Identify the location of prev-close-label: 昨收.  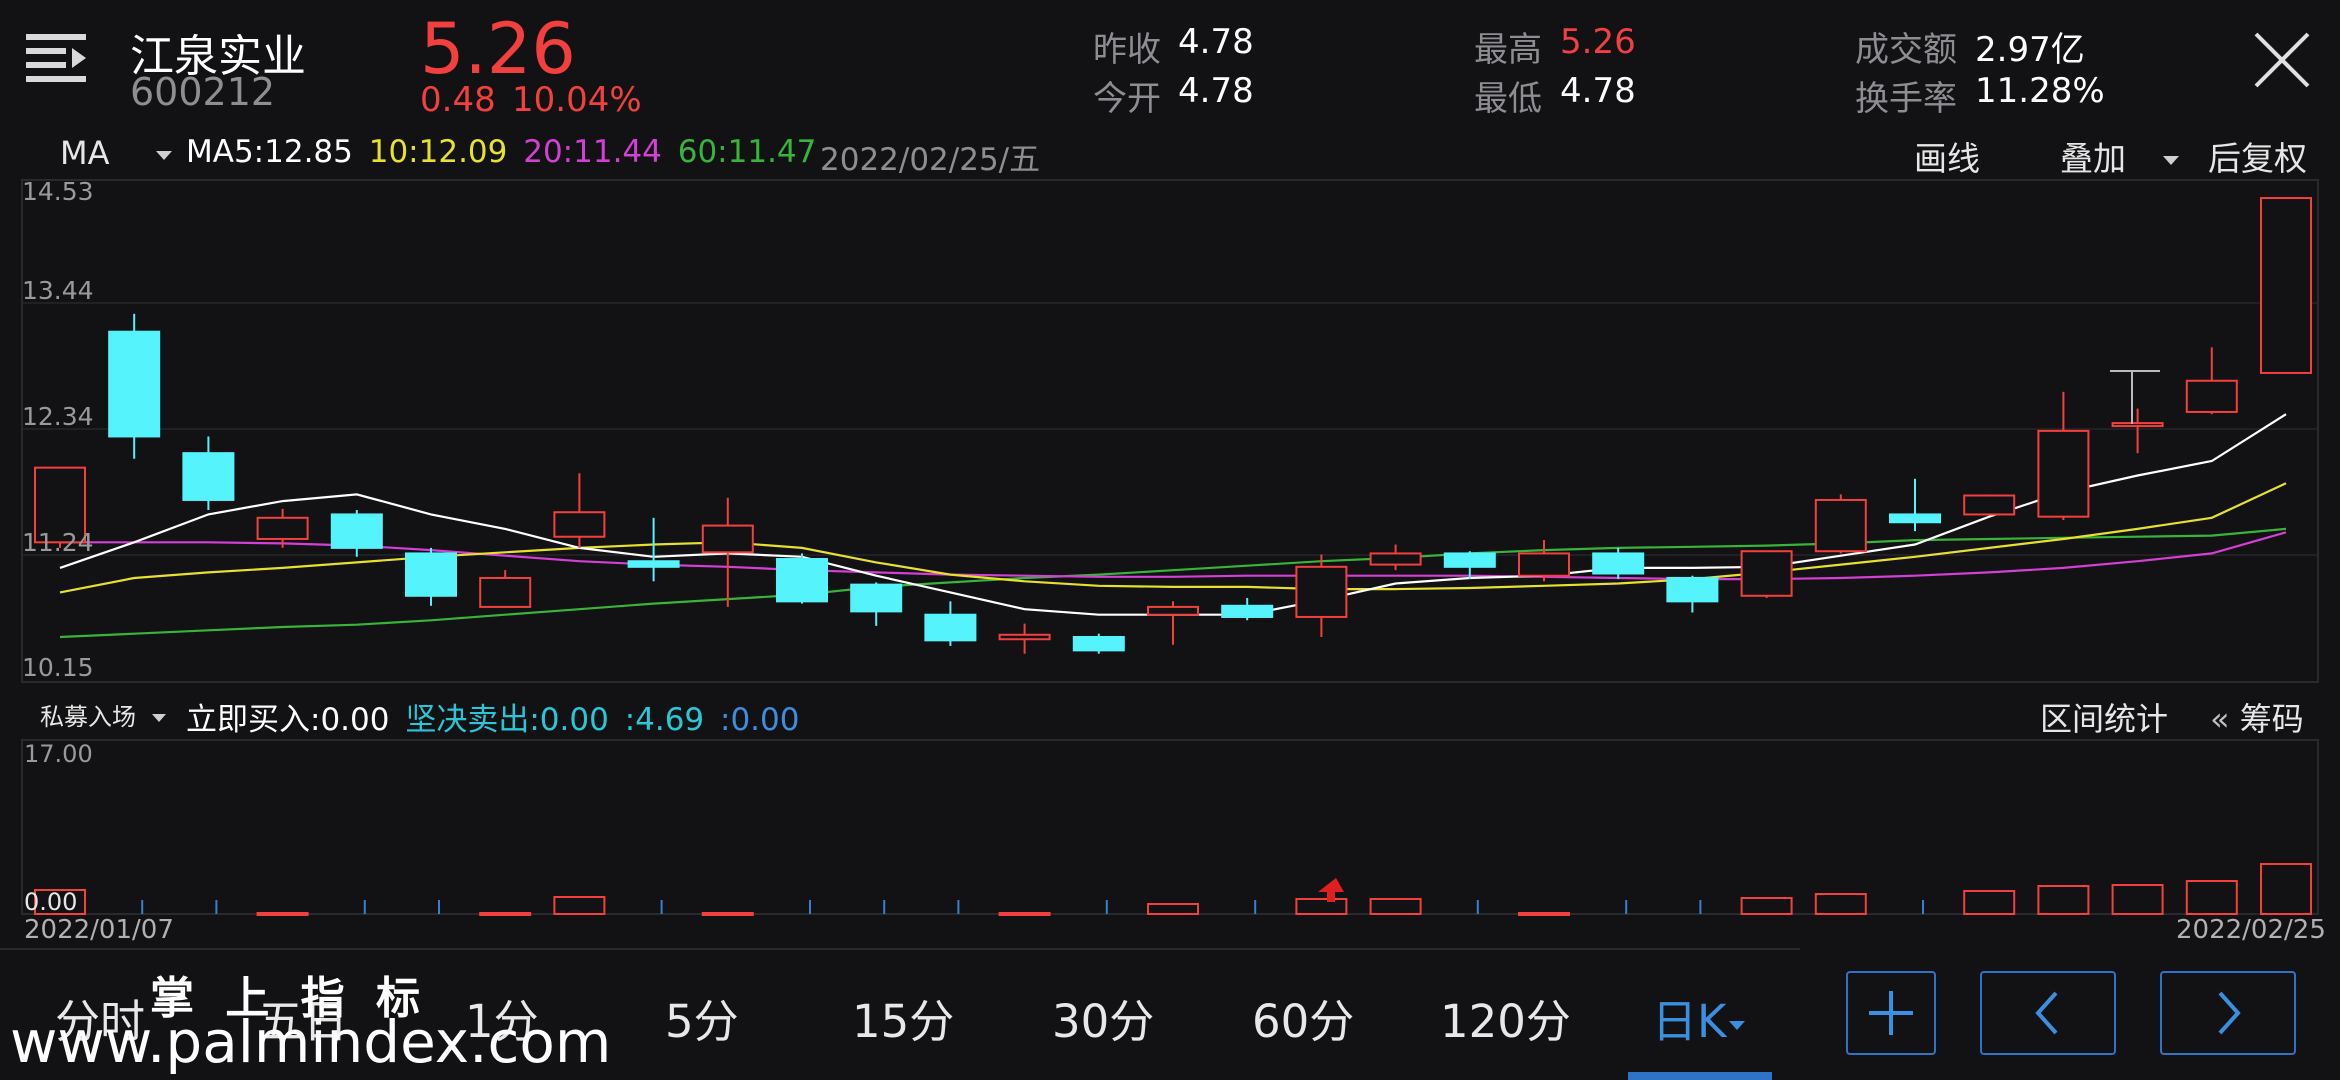
(1127, 50).